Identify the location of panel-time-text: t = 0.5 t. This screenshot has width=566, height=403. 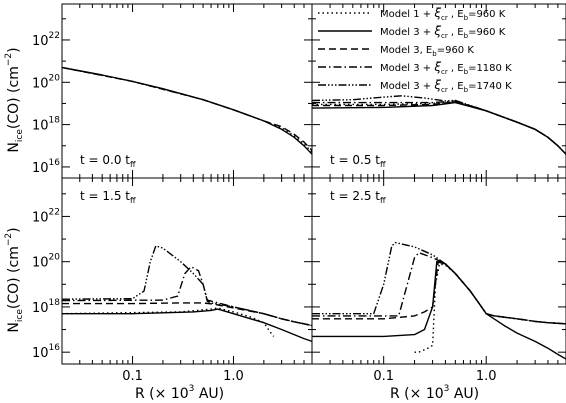
(355, 160).